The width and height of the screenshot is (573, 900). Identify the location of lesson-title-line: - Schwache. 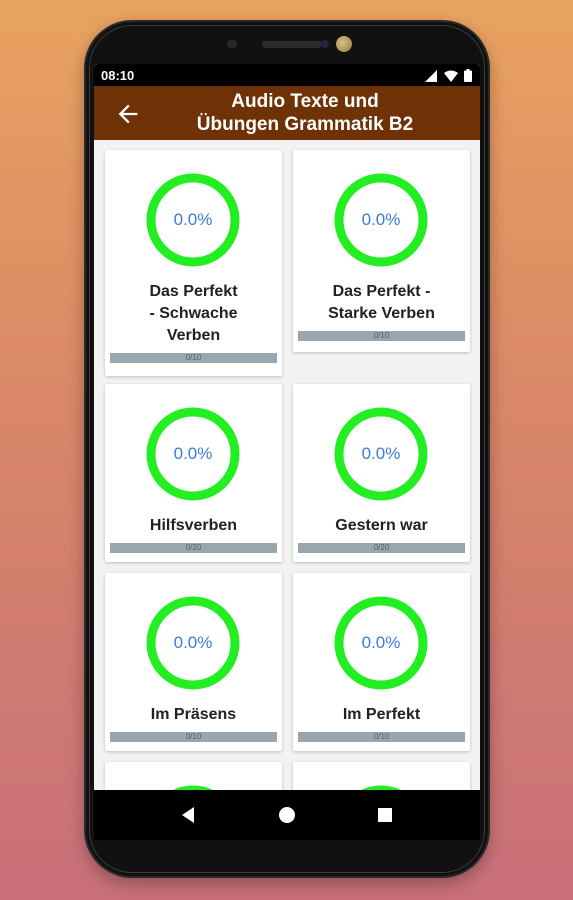
(193, 313).